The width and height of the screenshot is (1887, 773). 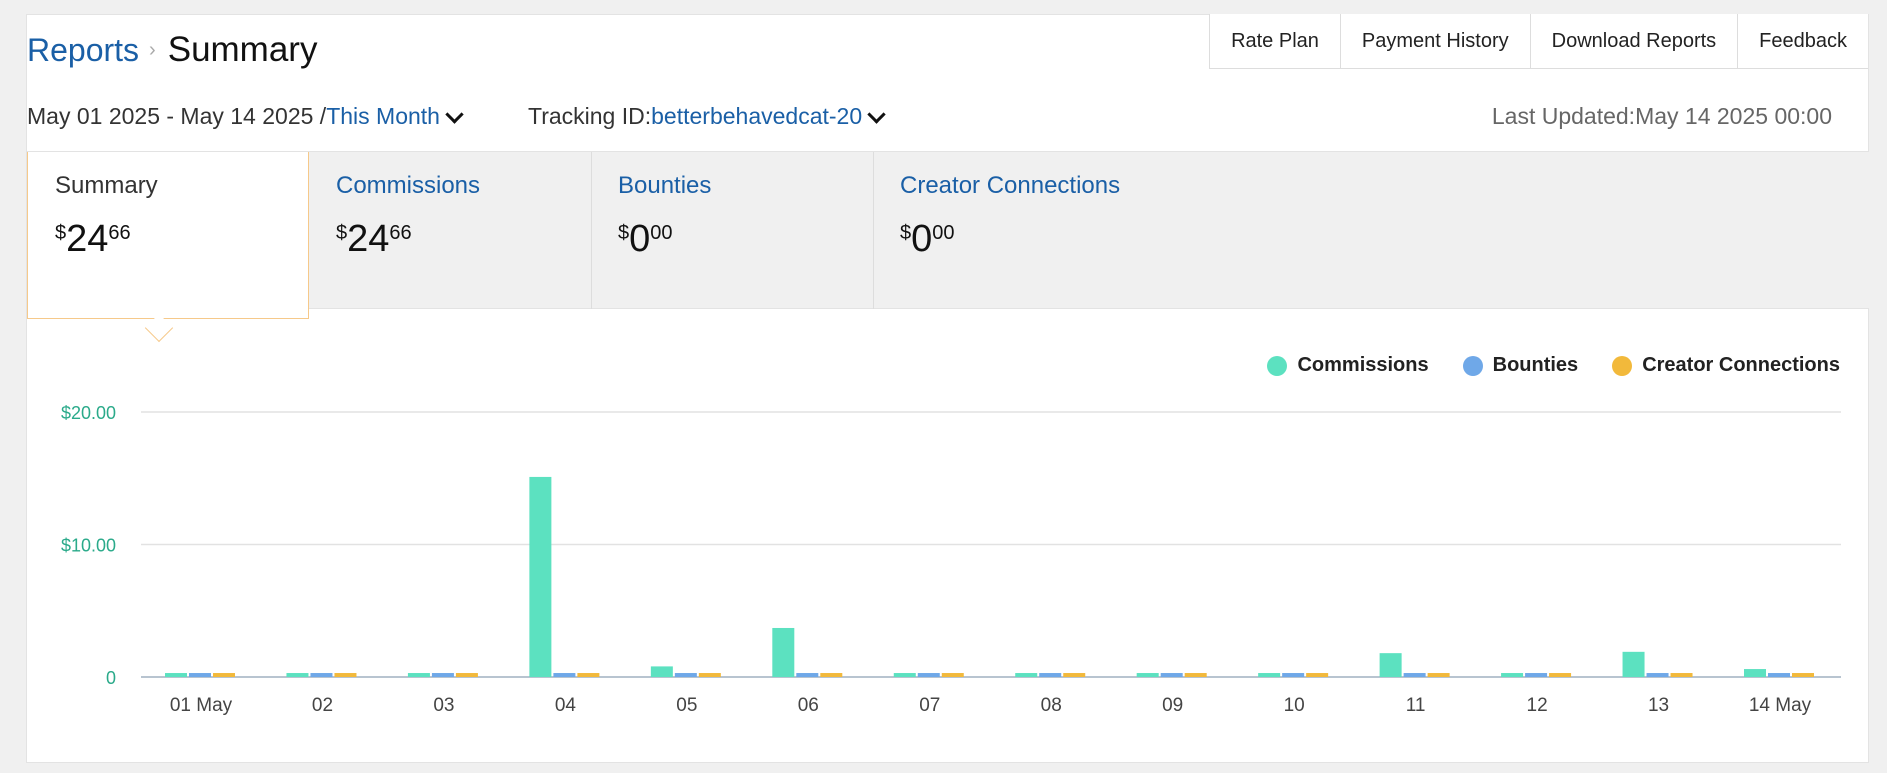 What do you see at coordinates (665, 185) in the screenshot?
I see `tab-label: Bounties` at bounding box center [665, 185].